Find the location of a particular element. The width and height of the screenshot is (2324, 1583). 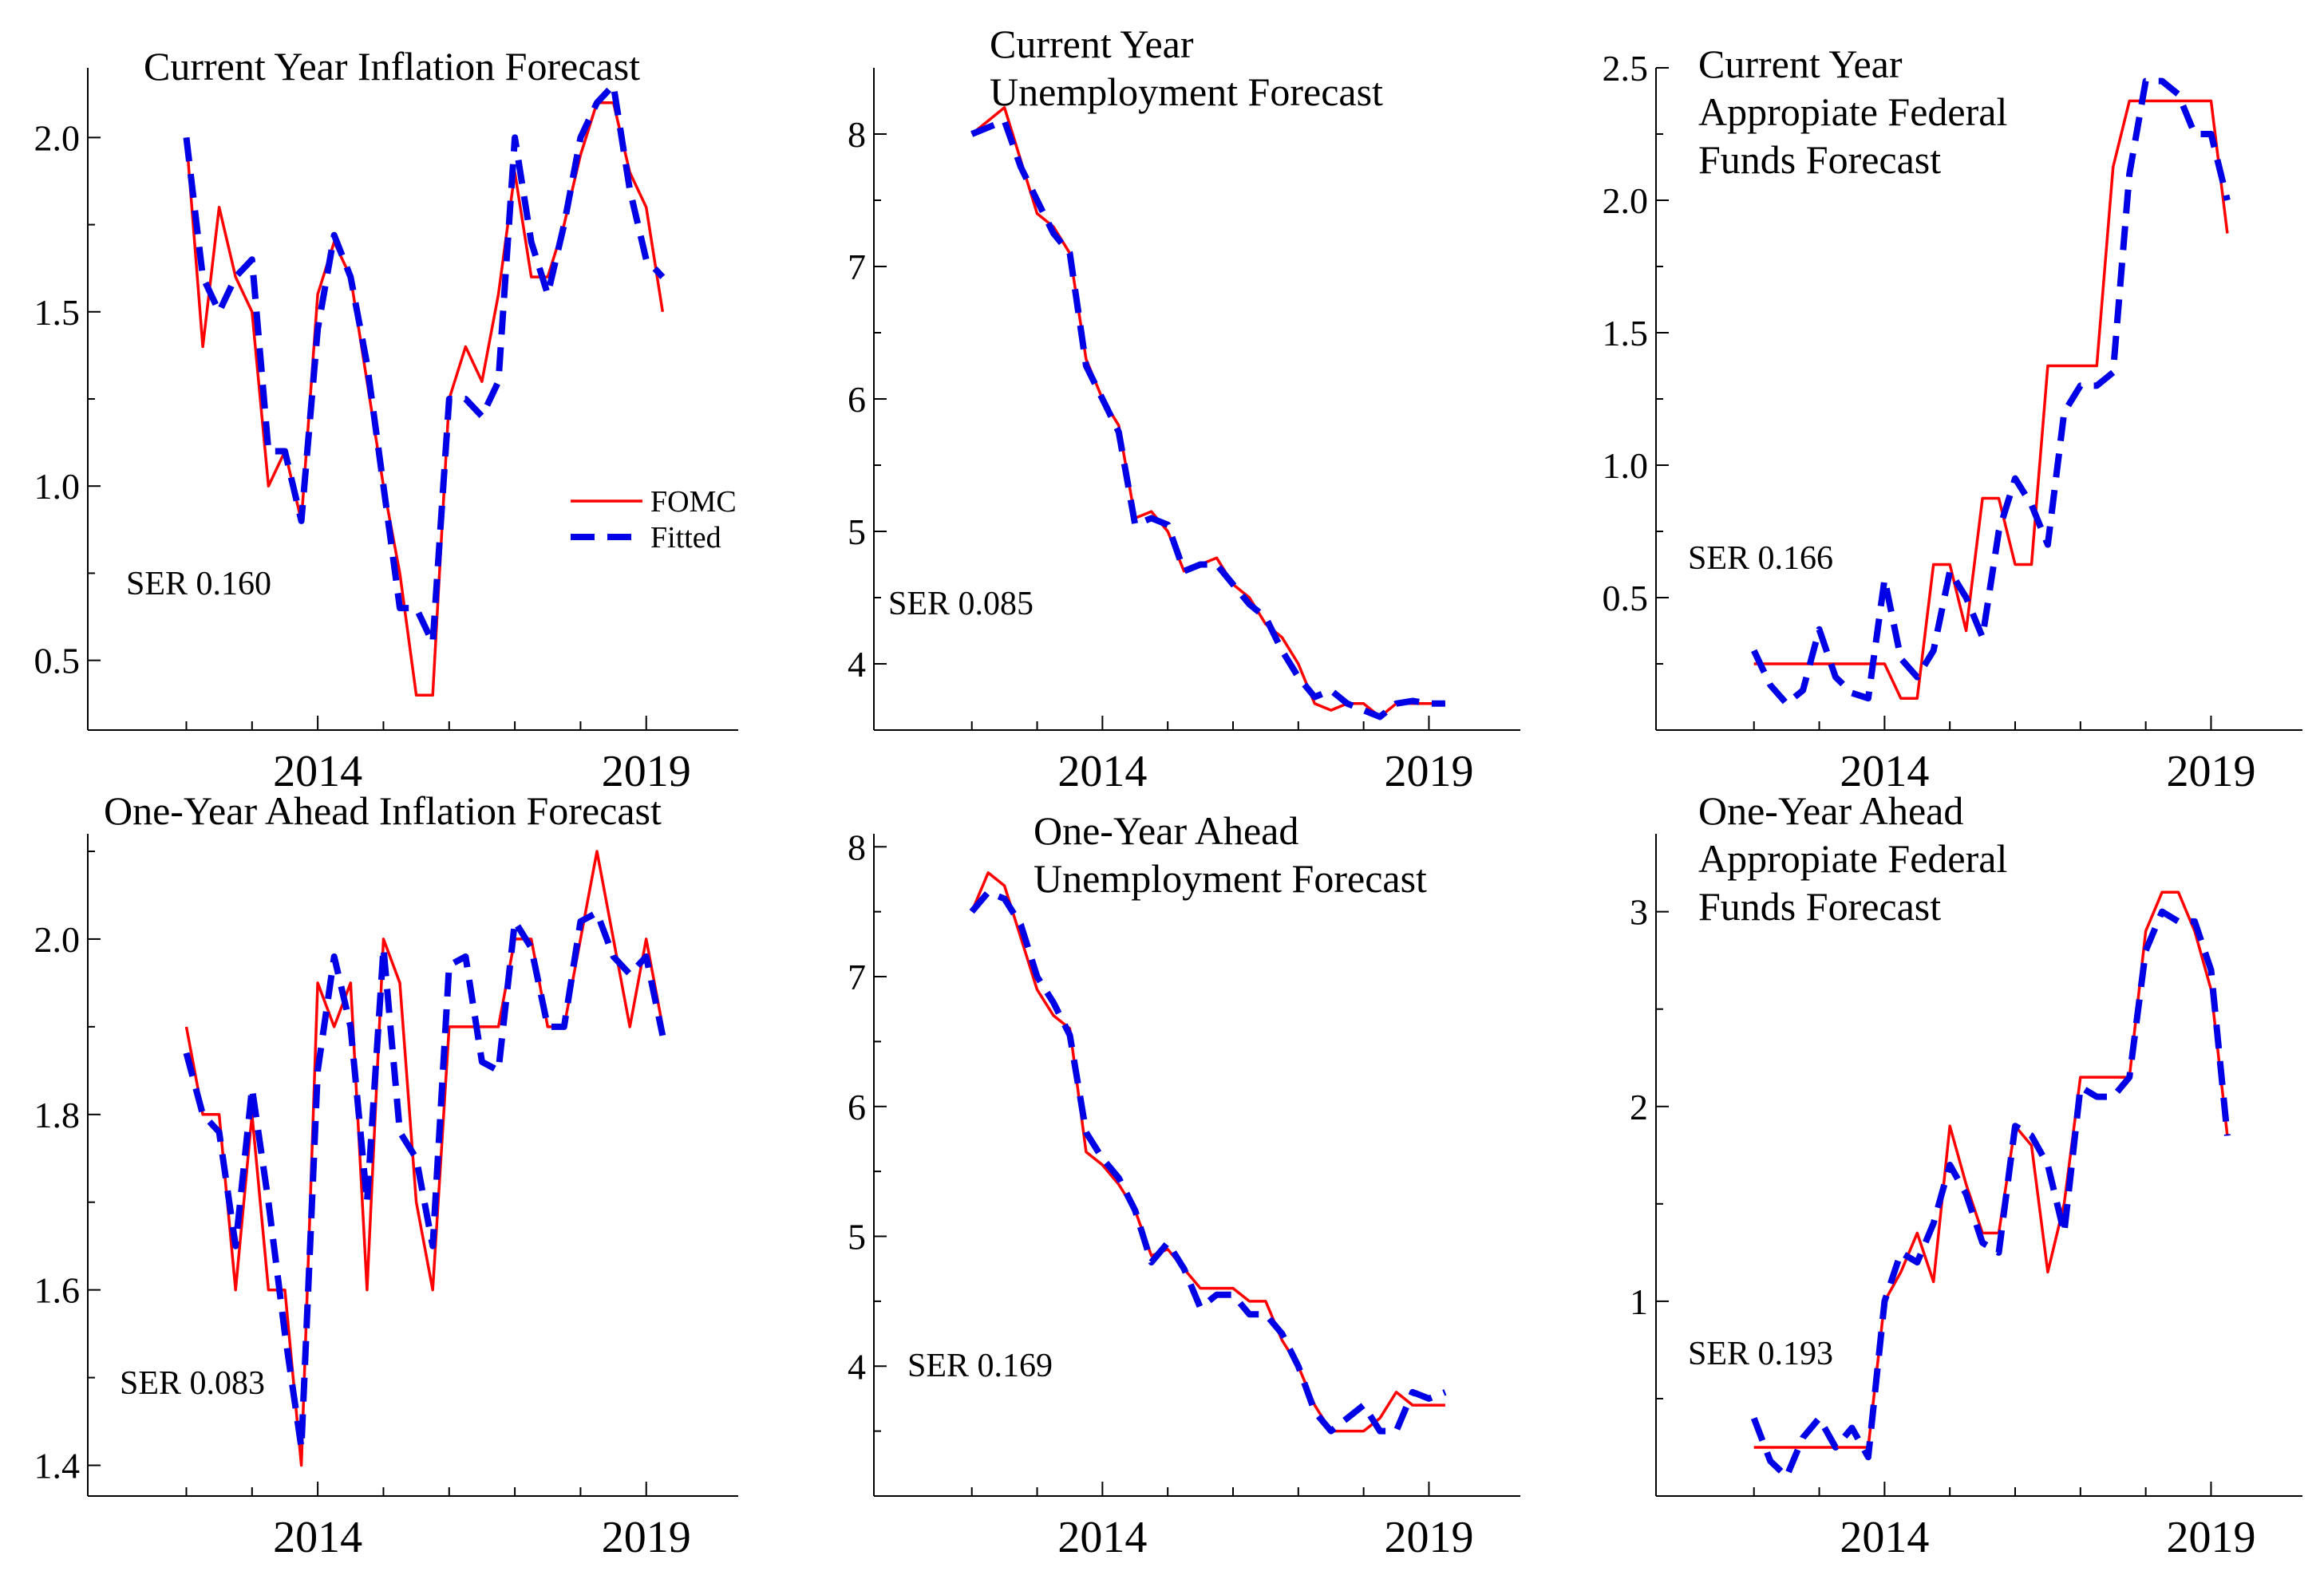

legend-fomc-label: FOMC is located at coordinates (693, 502).